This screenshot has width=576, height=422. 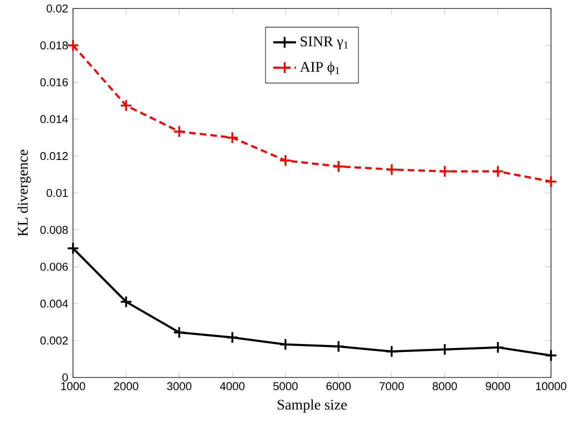 What do you see at coordinates (312, 405) in the screenshot?
I see `x-axis-title: Sample size` at bounding box center [312, 405].